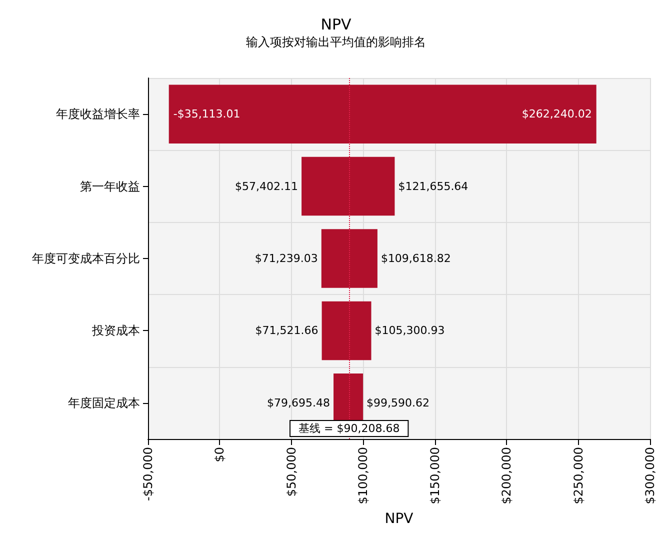 The width and height of the screenshot is (672, 547). I want to click on x-tick-label: $100,000, so click(363, 475).